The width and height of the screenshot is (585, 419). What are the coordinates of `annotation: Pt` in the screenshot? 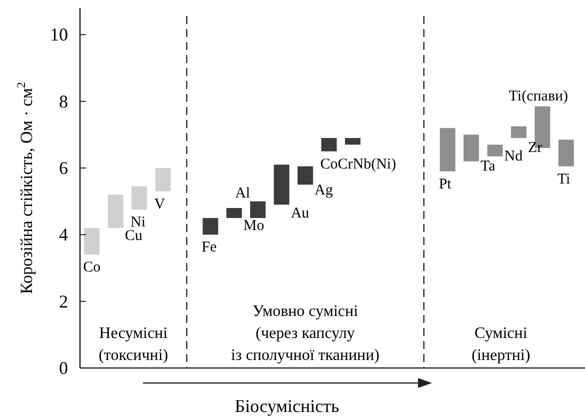 It's located at (445, 184).